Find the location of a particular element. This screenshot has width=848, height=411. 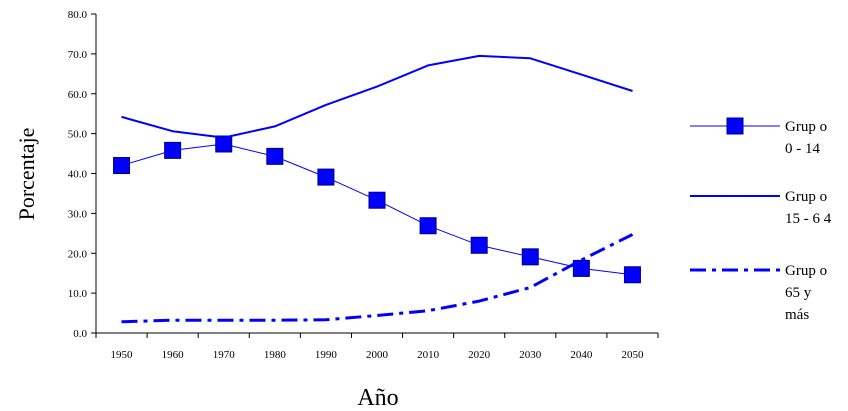

legend-item-3: Grup o 65 y más is located at coordinates (758, 293).